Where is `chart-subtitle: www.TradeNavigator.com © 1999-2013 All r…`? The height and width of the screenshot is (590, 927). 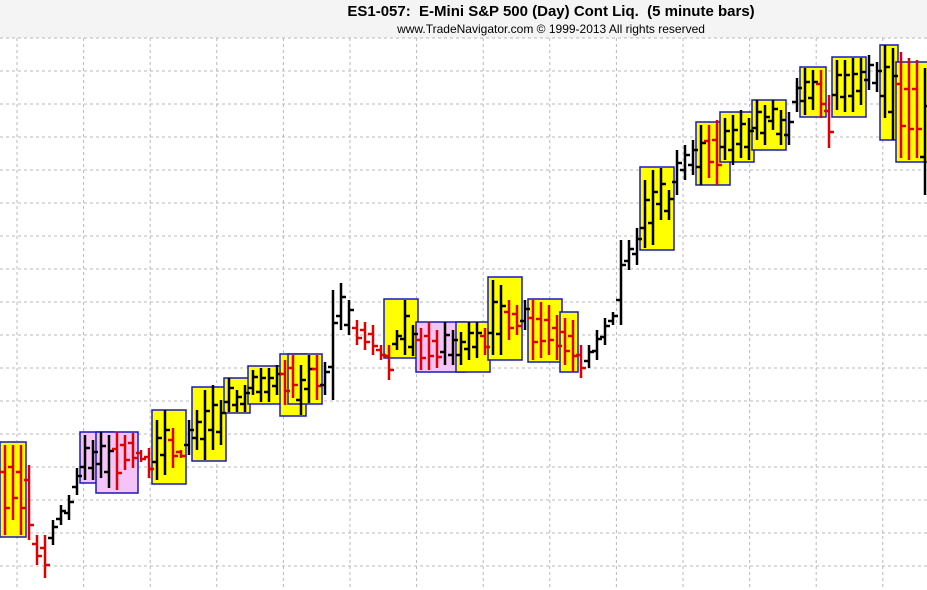 chart-subtitle: www.TradeNavigator.com © 1999-2013 All r… is located at coordinates (550, 29).